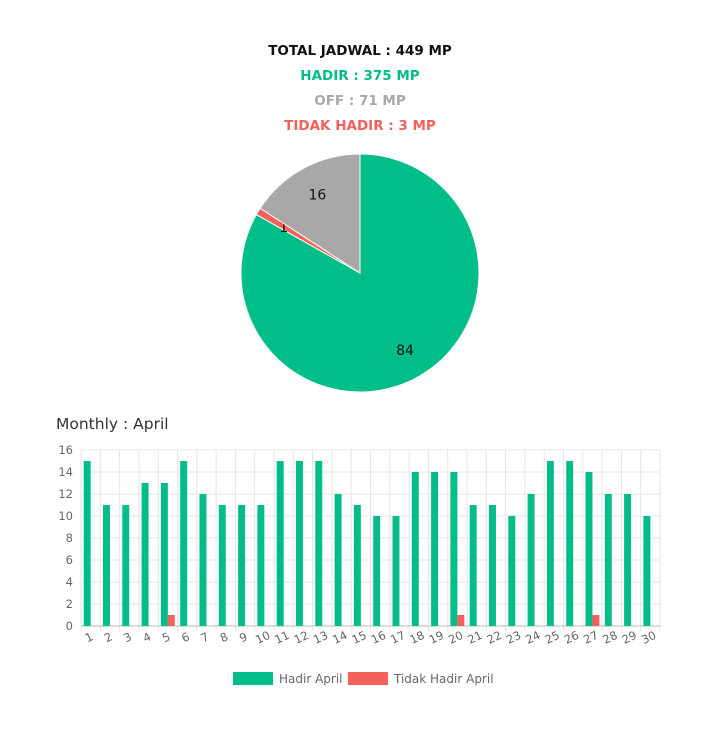 The width and height of the screenshot is (720, 738). What do you see at coordinates (262, 637) in the screenshot?
I see `x-tick-label: 10` at bounding box center [262, 637].